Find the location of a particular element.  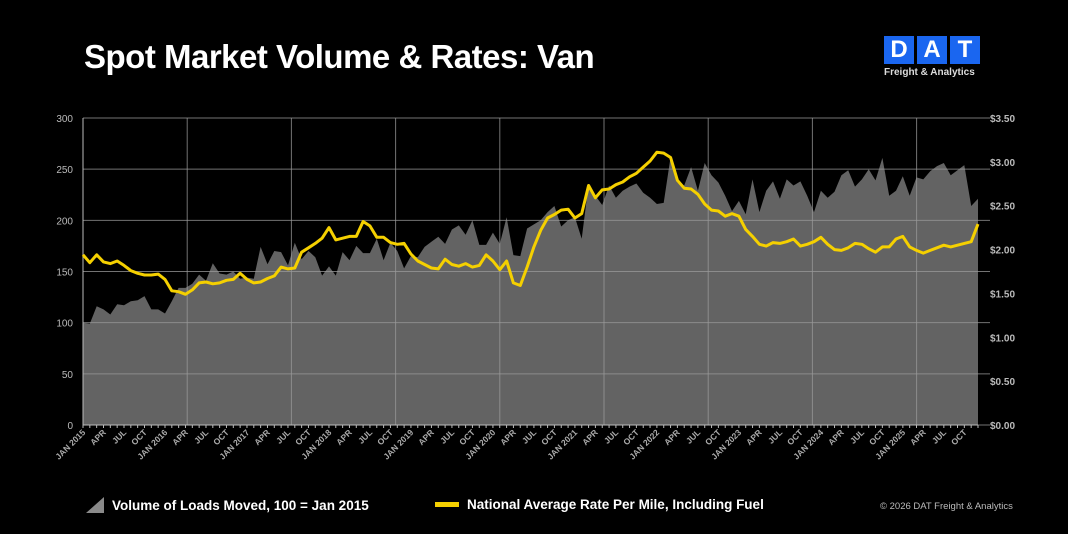

left-tick-label: 100 is located at coordinates (64, 324).